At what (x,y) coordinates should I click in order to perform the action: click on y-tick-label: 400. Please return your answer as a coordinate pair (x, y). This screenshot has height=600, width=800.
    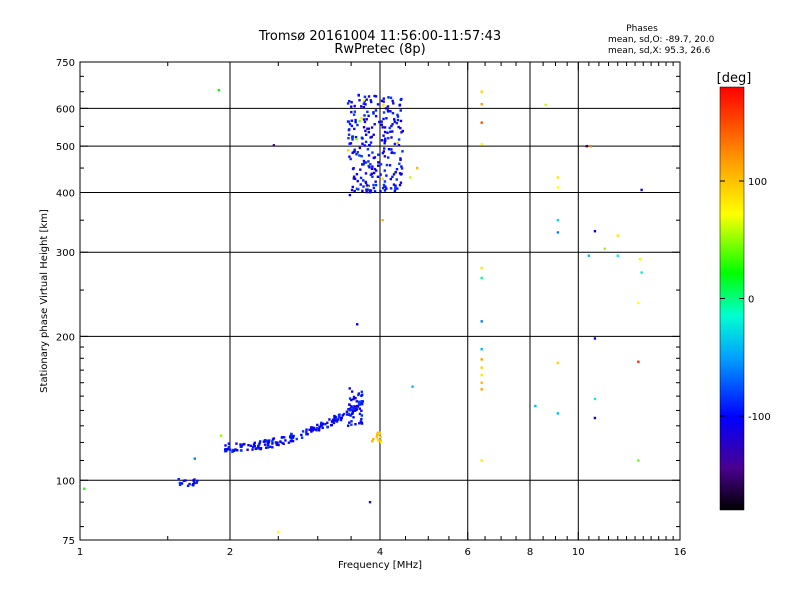
    Looking at the image, I should click on (65, 193).